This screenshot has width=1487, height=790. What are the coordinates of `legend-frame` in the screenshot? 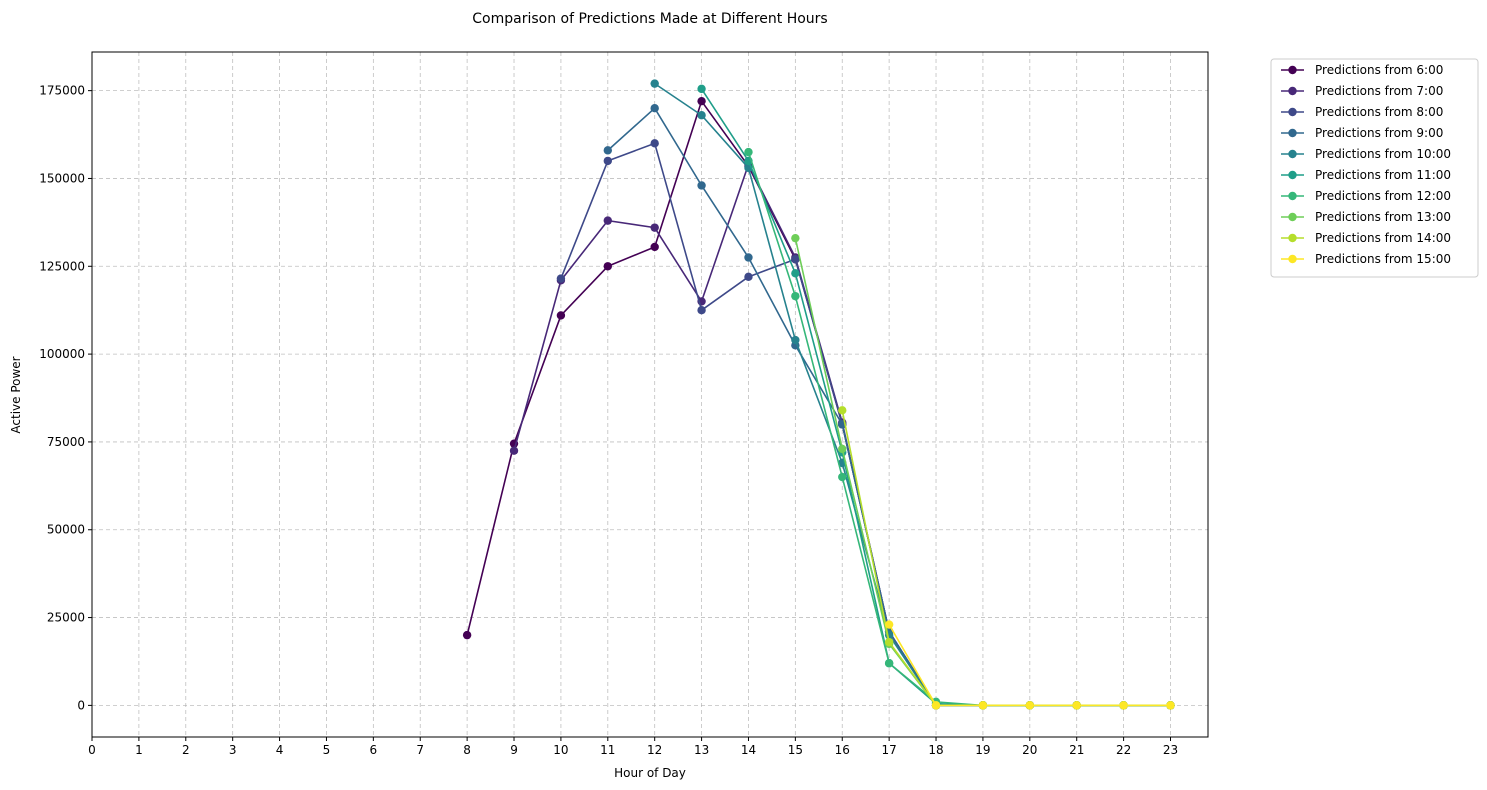 It's located at (1374, 168).